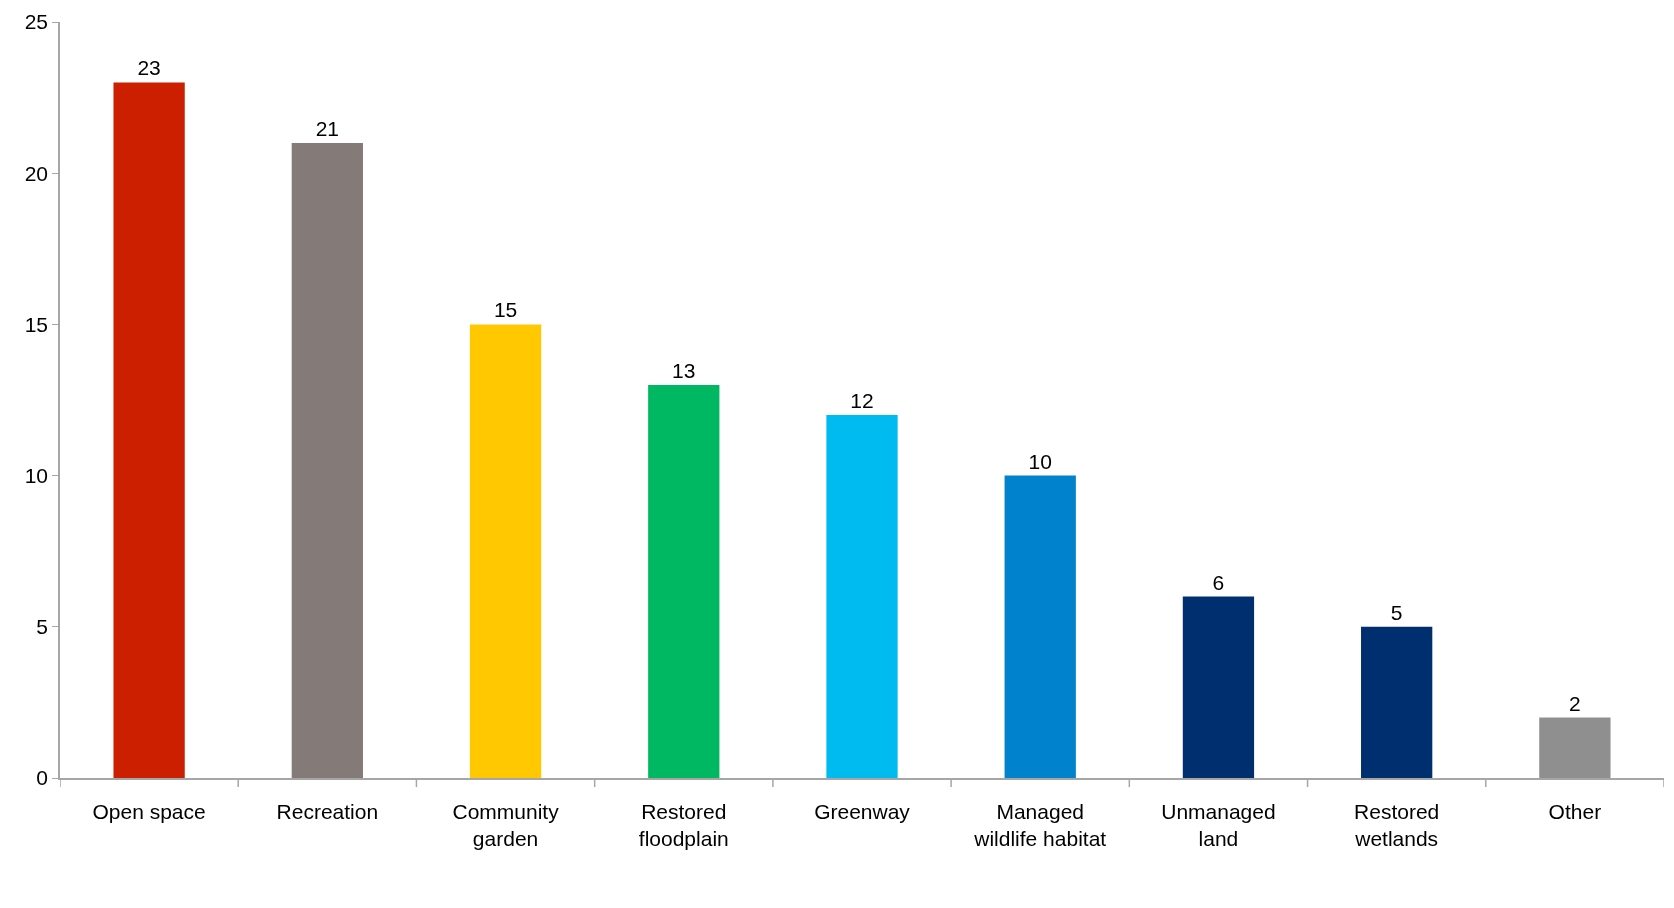  Describe the element at coordinates (36, 173) in the screenshot. I see `y-tick-label: 20` at that location.